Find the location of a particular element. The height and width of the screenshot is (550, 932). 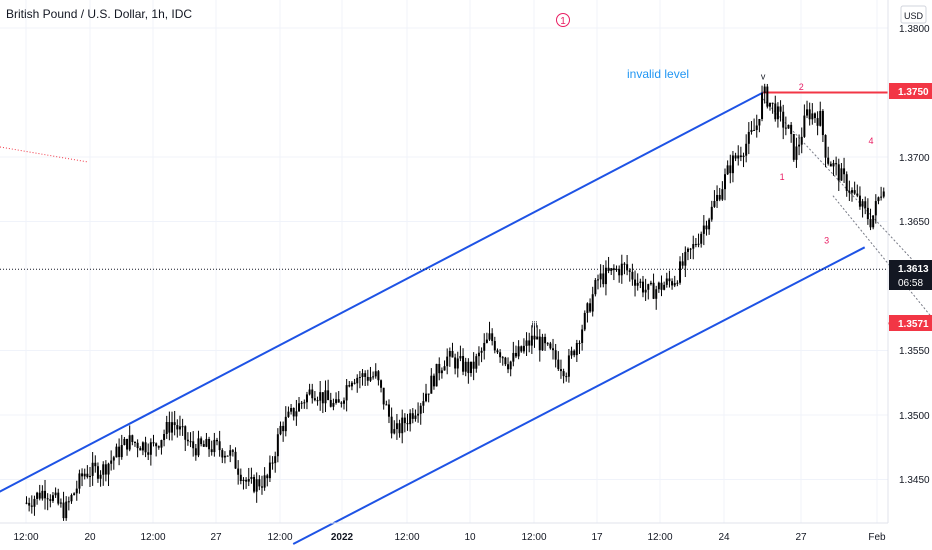

wave-circle-marker is located at coordinates (563, 20).